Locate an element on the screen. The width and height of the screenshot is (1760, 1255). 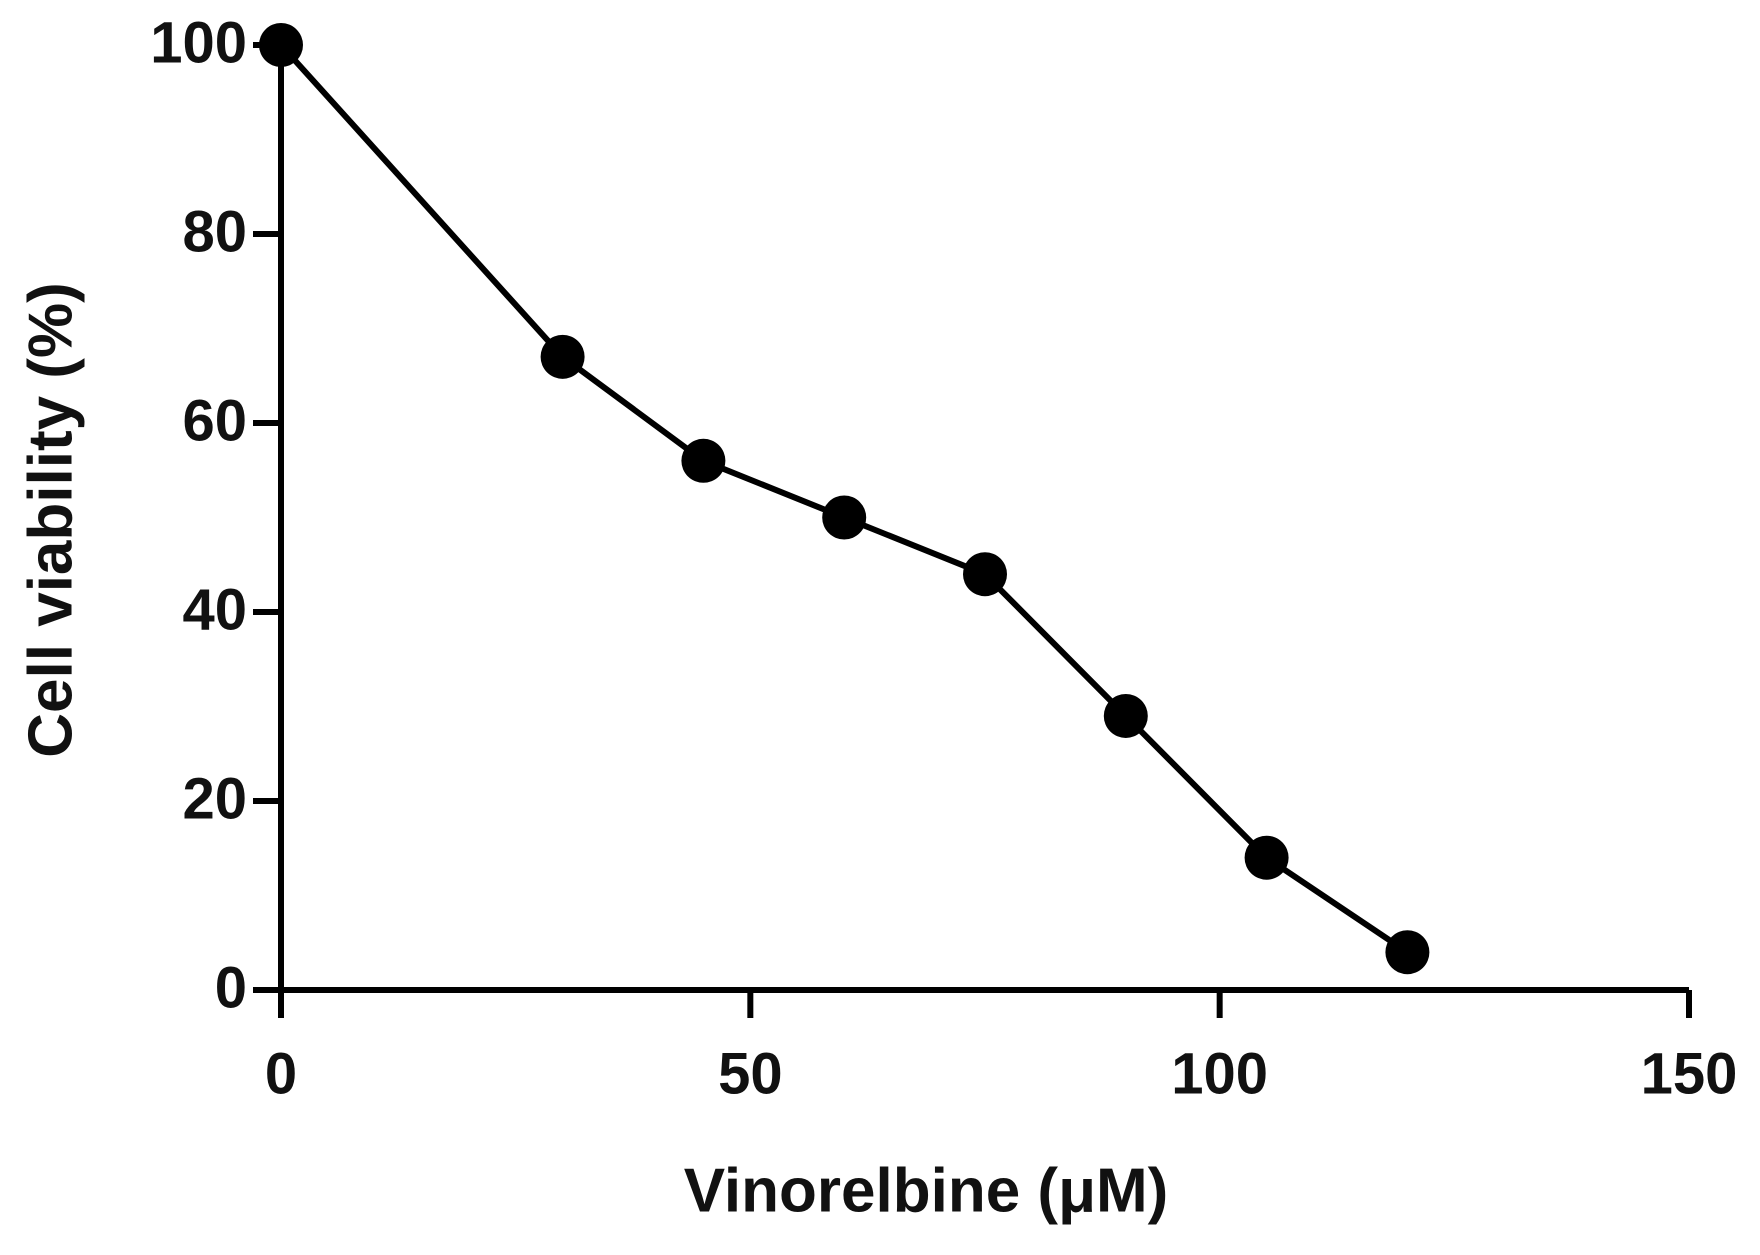
y-tick-label: 20 is located at coordinates (214, 798).